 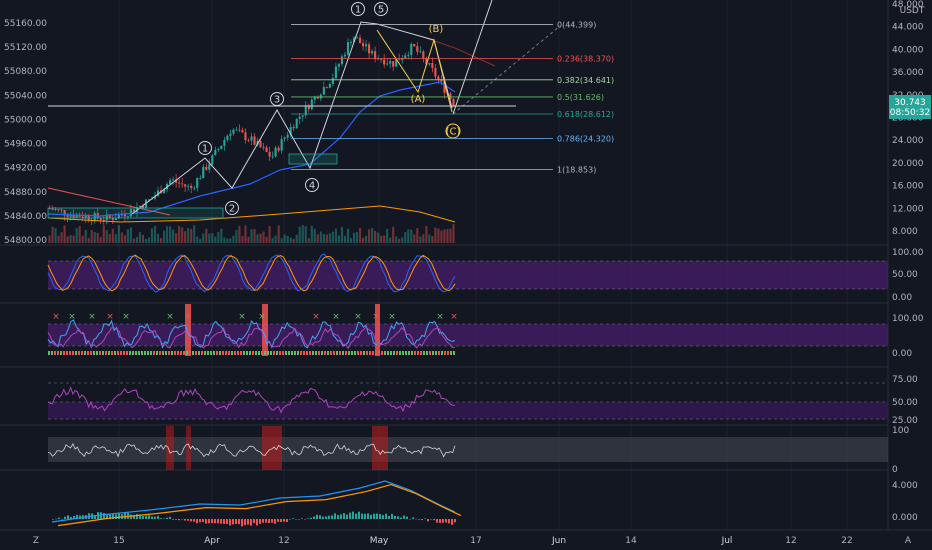 I want to click on macd-axis: 4.000 0.000, so click(x=905, y=502).